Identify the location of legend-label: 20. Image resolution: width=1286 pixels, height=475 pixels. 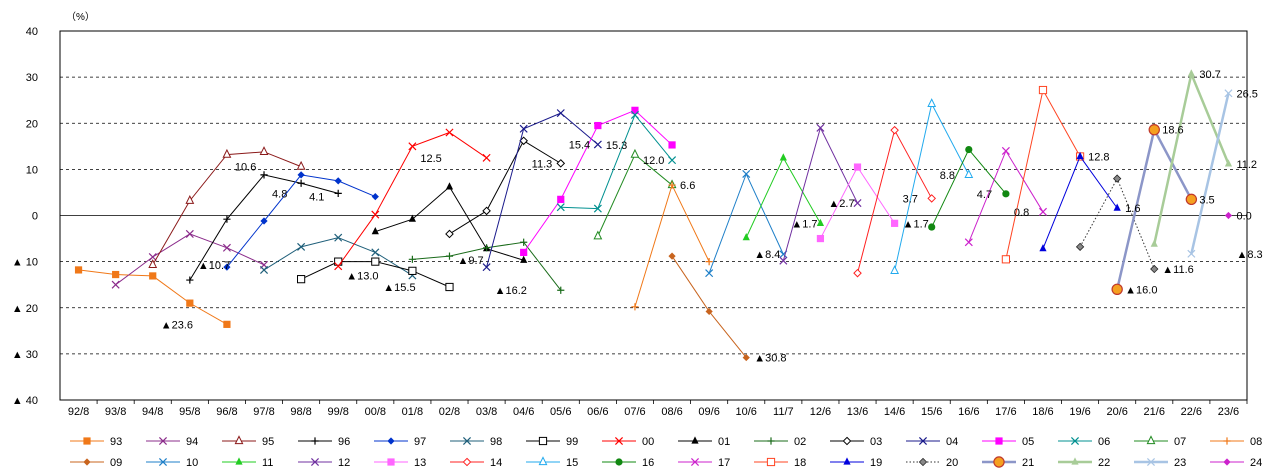
(952, 463).